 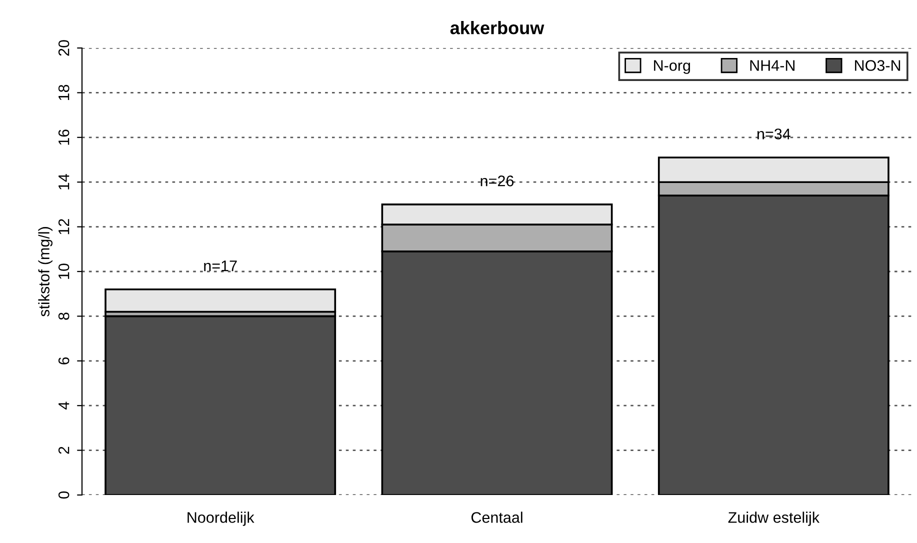 What do you see at coordinates (64, 182) in the screenshot?
I see `y-tick-label: 14` at bounding box center [64, 182].